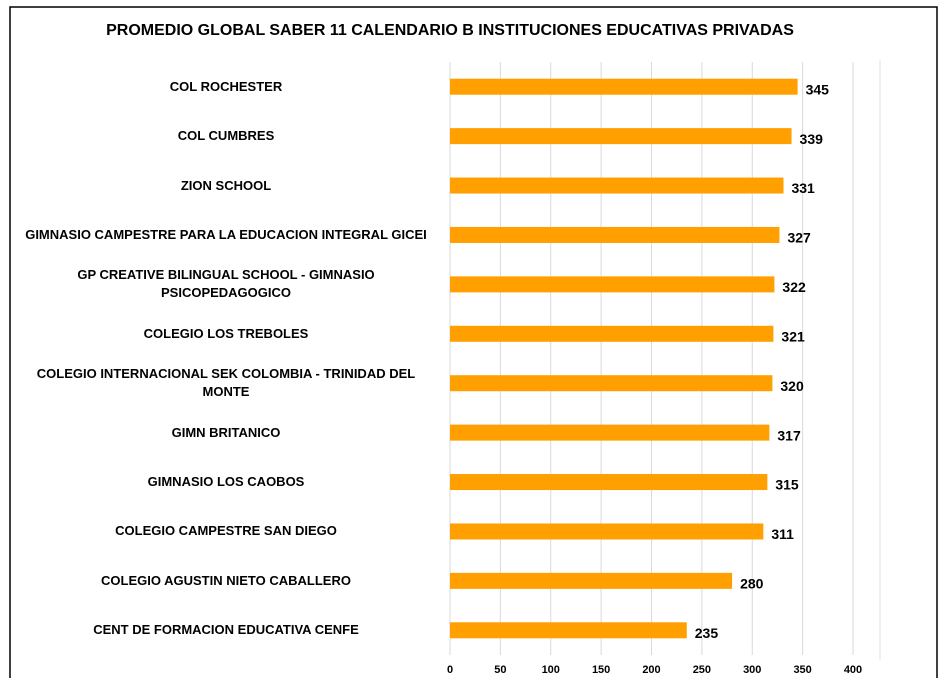 The width and height of the screenshot is (952, 678). Describe the element at coordinates (226, 580) in the screenshot. I see `y-tick-label: COLEGIO AGUSTIN NIETO CABALLERO` at that location.